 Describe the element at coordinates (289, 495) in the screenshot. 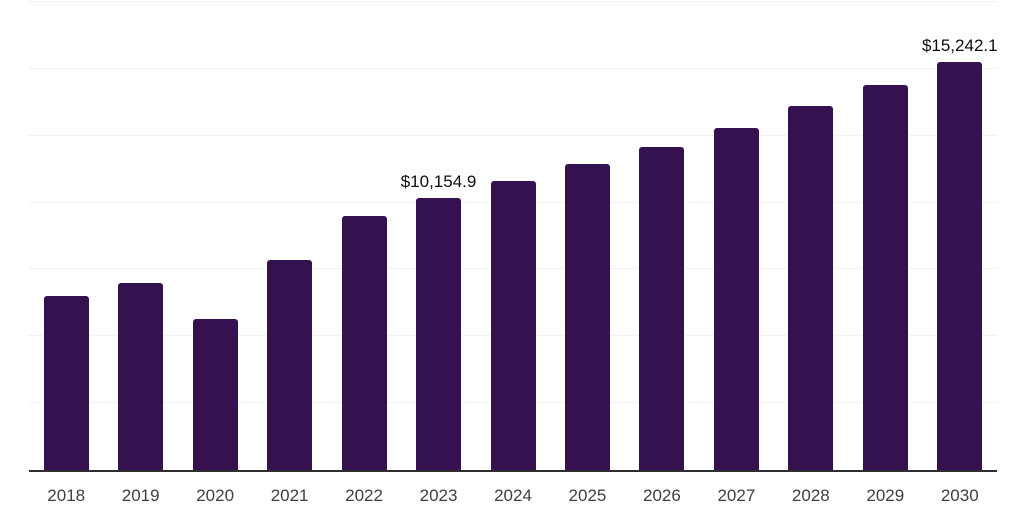

I see `x-axis-label-2021: 2021` at that location.